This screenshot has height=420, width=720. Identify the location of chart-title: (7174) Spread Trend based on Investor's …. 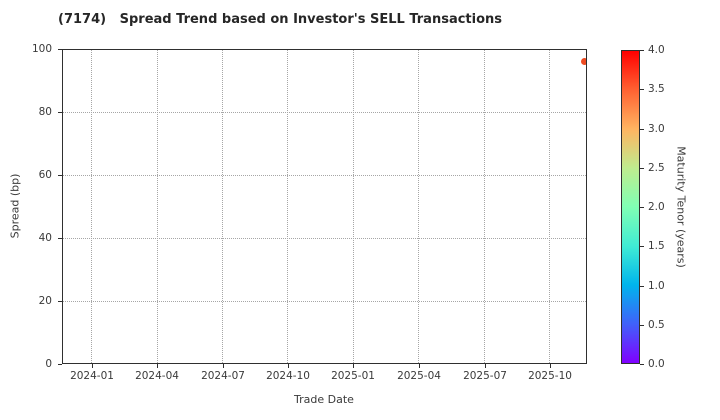
(280, 19).